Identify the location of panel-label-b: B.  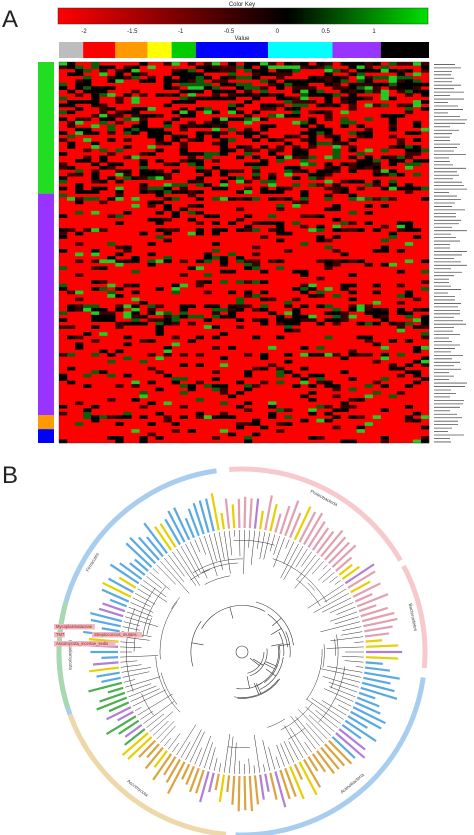
(10, 475).